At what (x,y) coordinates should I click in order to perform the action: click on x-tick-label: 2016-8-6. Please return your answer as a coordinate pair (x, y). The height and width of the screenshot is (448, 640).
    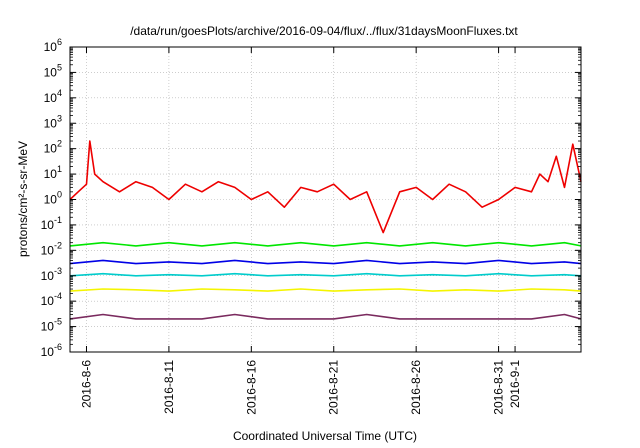
    Looking at the image, I should click on (86, 384).